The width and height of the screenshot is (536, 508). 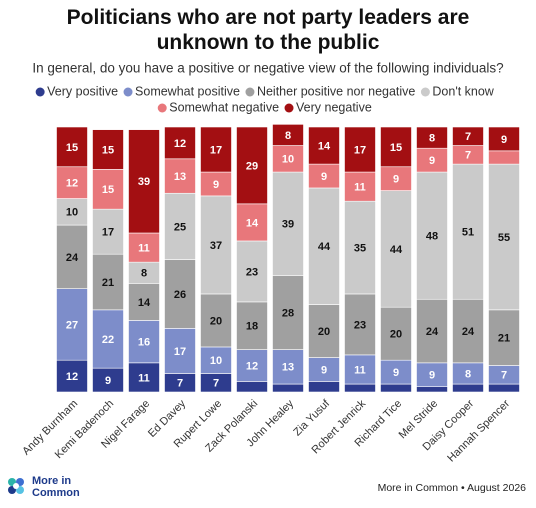 I want to click on legend-item: Very negative, so click(x=328, y=107).